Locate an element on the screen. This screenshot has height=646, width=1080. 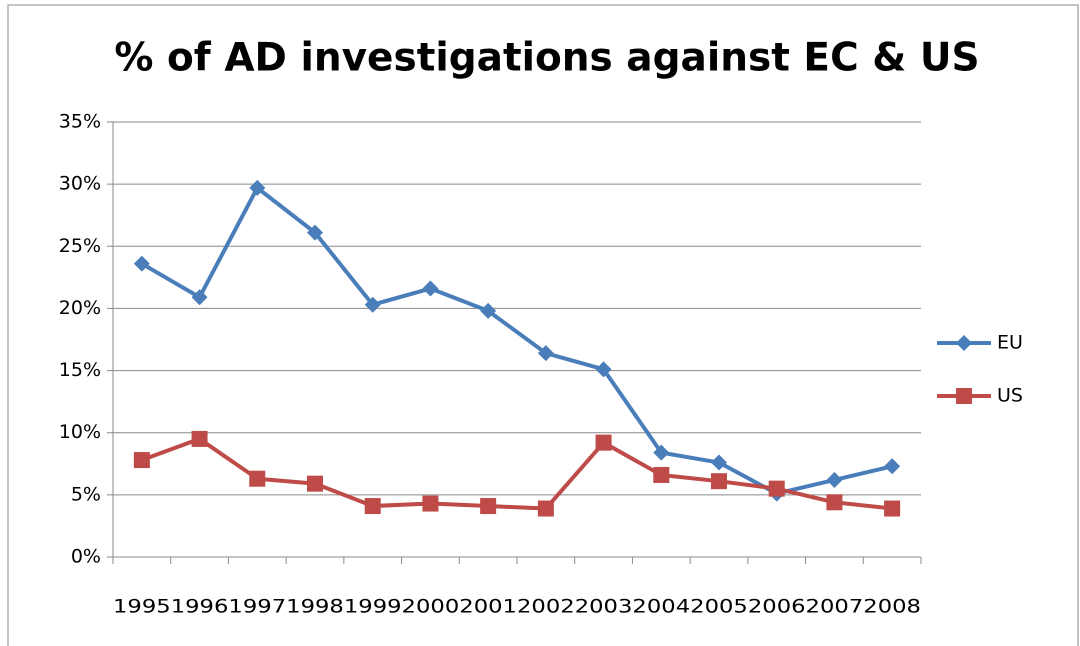
x-tick-label: 1997 is located at coordinates (257, 607).